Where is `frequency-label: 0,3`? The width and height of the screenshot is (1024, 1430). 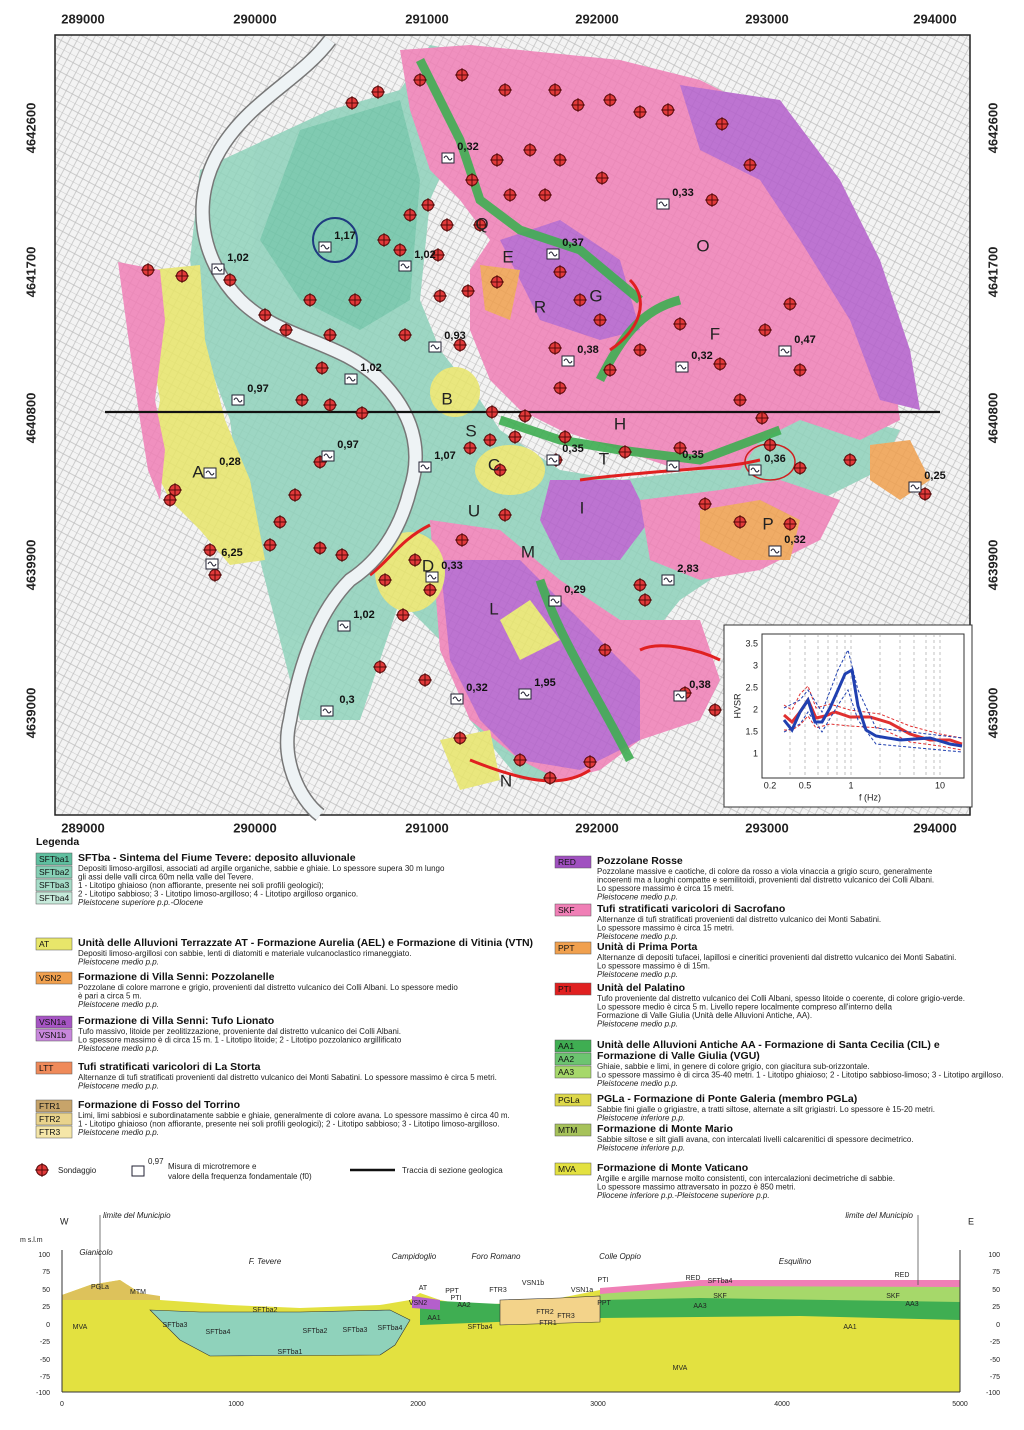
frequency-label: 0,3 is located at coordinates (346, 700).